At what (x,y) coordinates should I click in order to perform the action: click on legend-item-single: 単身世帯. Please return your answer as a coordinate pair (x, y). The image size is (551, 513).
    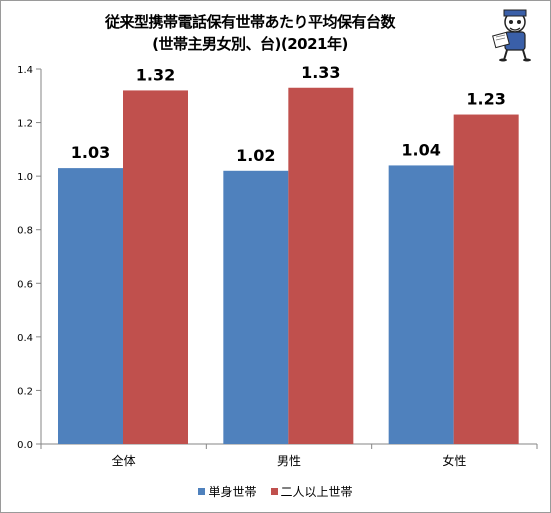
    Looking at the image, I should click on (227, 491).